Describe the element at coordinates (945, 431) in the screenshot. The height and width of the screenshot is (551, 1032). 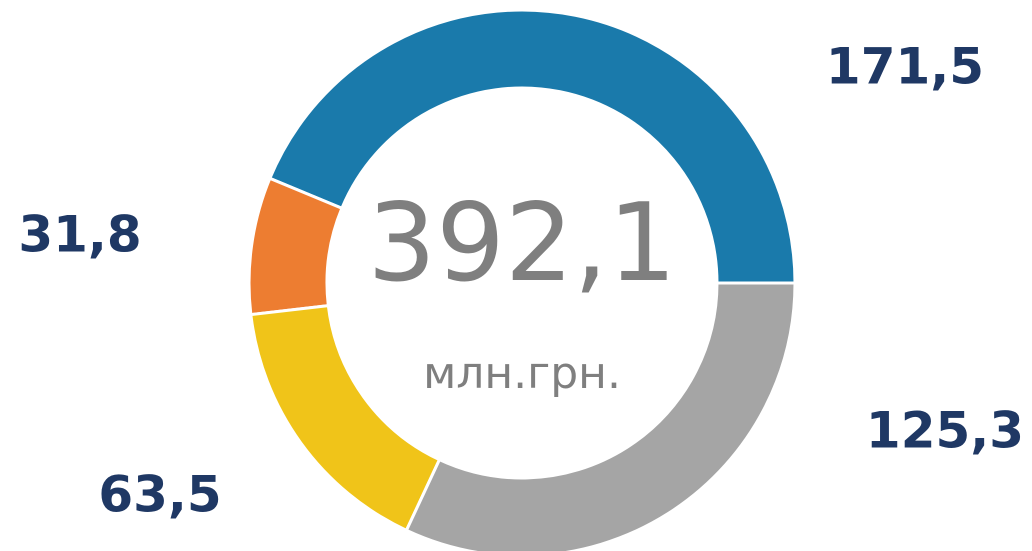
I see `value-label: 125,3` at that location.